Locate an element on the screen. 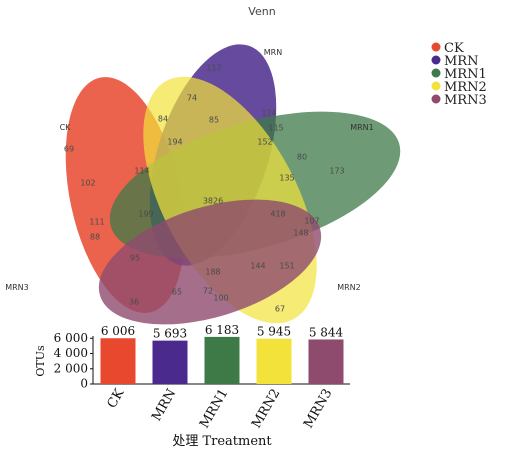  x-tick-label: MRN1 is located at coordinates (214, 409).